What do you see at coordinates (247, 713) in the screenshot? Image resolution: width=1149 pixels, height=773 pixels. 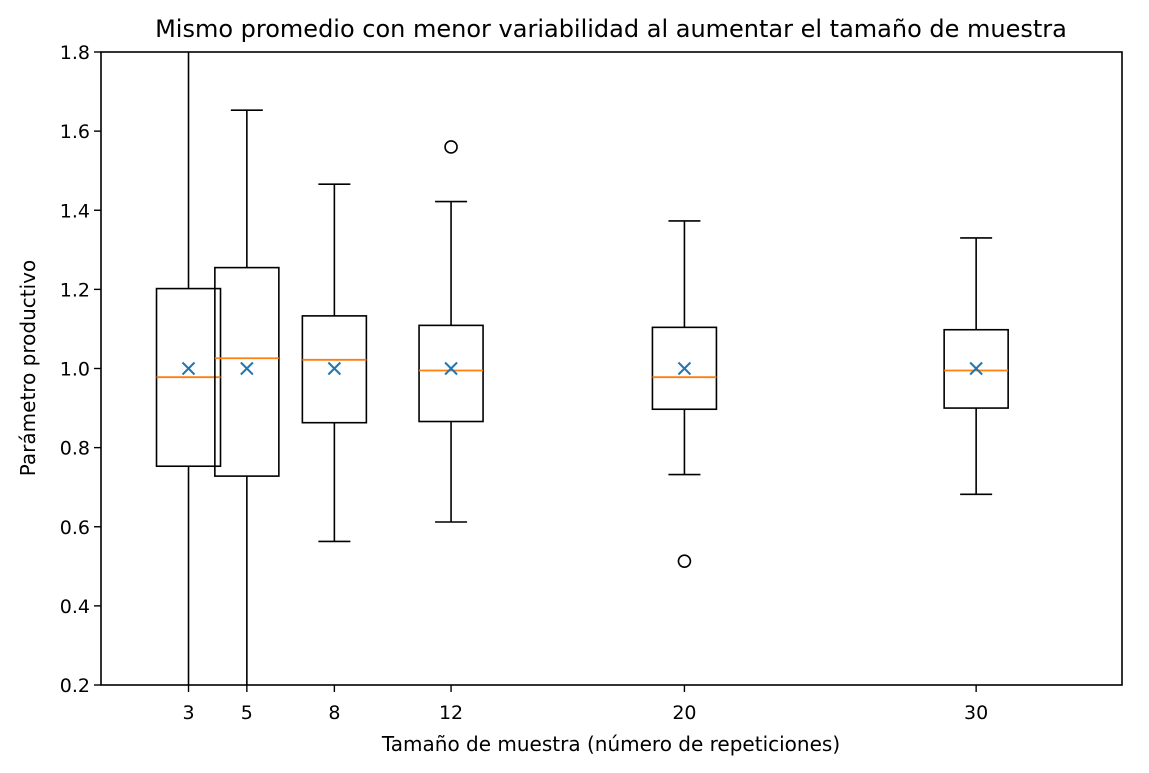 I see `x-tick-label: 5` at bounding box center [247, 713].